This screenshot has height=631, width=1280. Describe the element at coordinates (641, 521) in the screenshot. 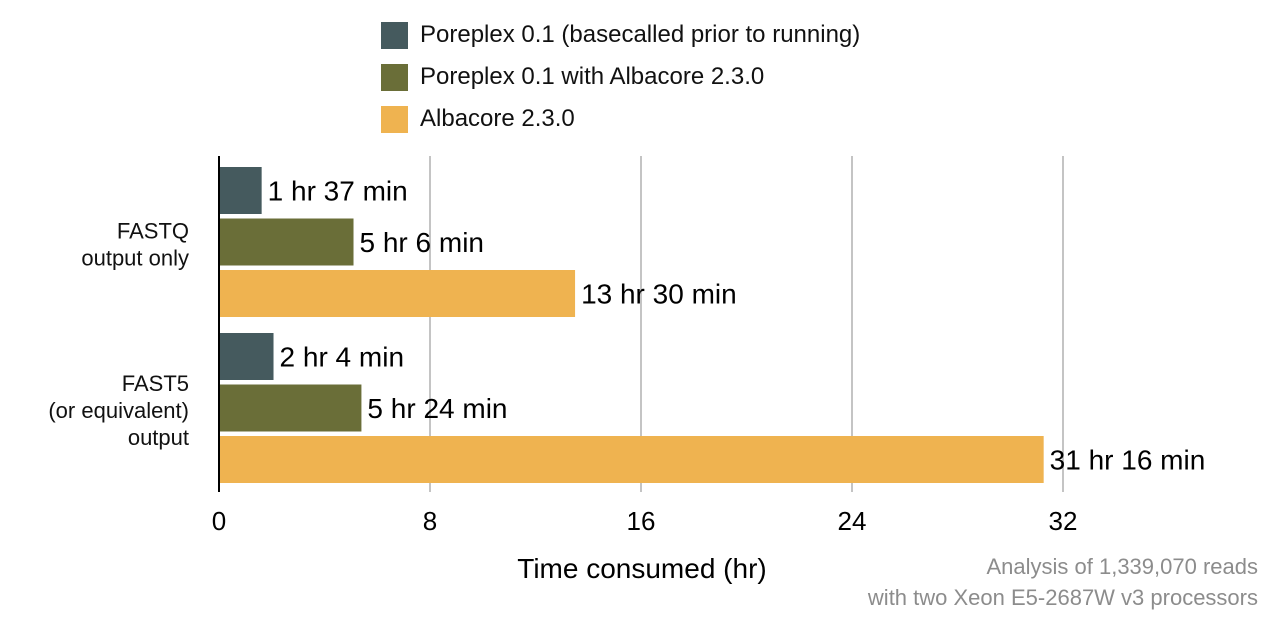

I see `x-tick-label: 16` at that location.